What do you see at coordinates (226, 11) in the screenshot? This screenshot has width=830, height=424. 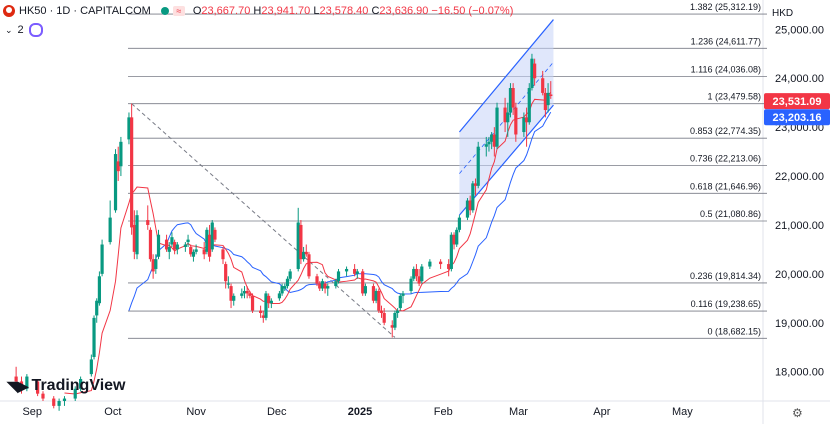 I see `open-value: 23,667.70` at bounding box center [226, 11].